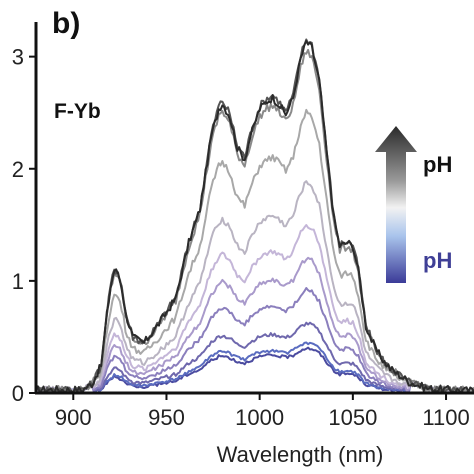  I want to click on ph-bottom-label: pH, so click(437, 260).